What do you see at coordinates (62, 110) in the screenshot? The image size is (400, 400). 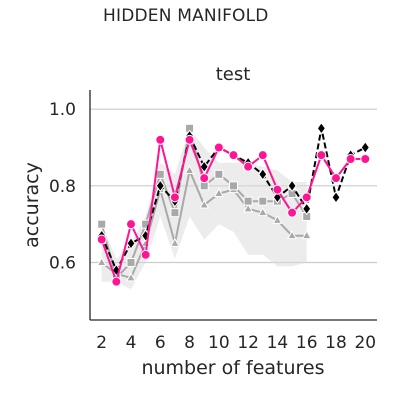 I see `y-tick-label: 1.0` at bounding box center [62, 110].